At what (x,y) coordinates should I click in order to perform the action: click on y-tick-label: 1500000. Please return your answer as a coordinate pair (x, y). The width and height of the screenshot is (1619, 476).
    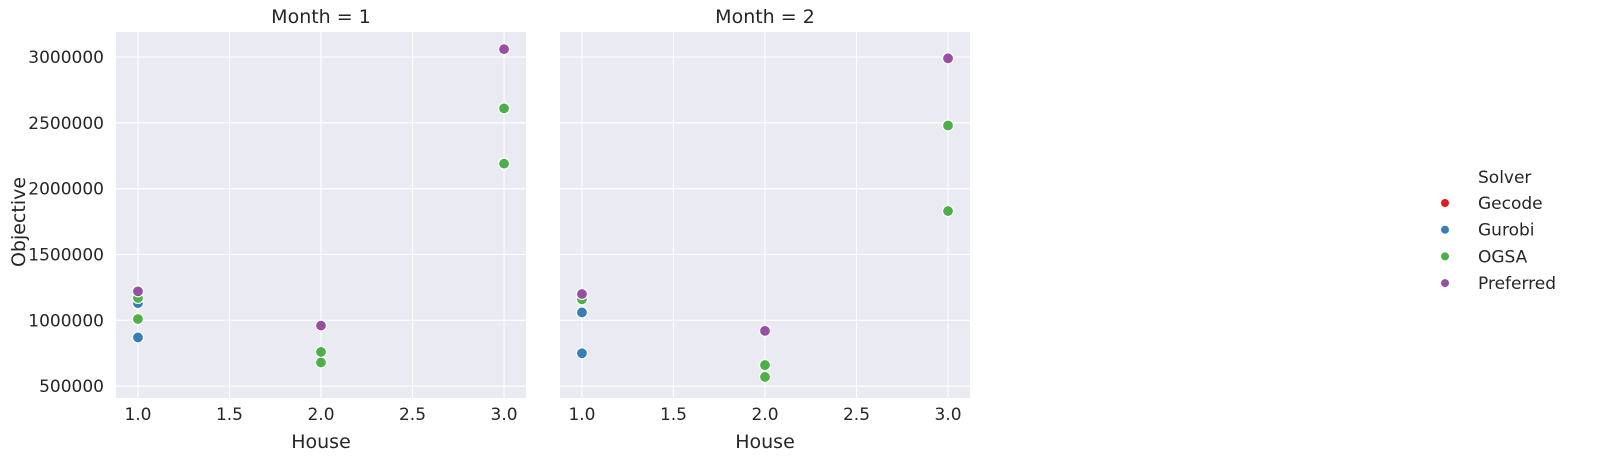
    Looking at the image, I should click on (66, 255).